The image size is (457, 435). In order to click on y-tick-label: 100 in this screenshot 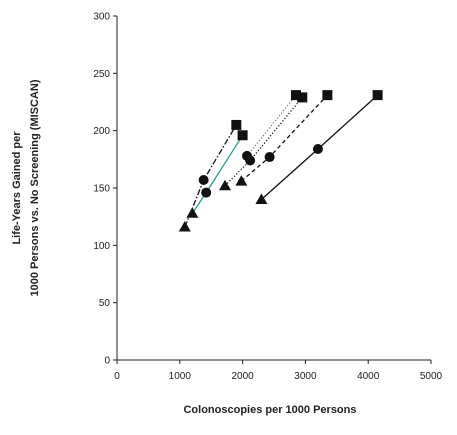, I will do `click(101, 246)`.